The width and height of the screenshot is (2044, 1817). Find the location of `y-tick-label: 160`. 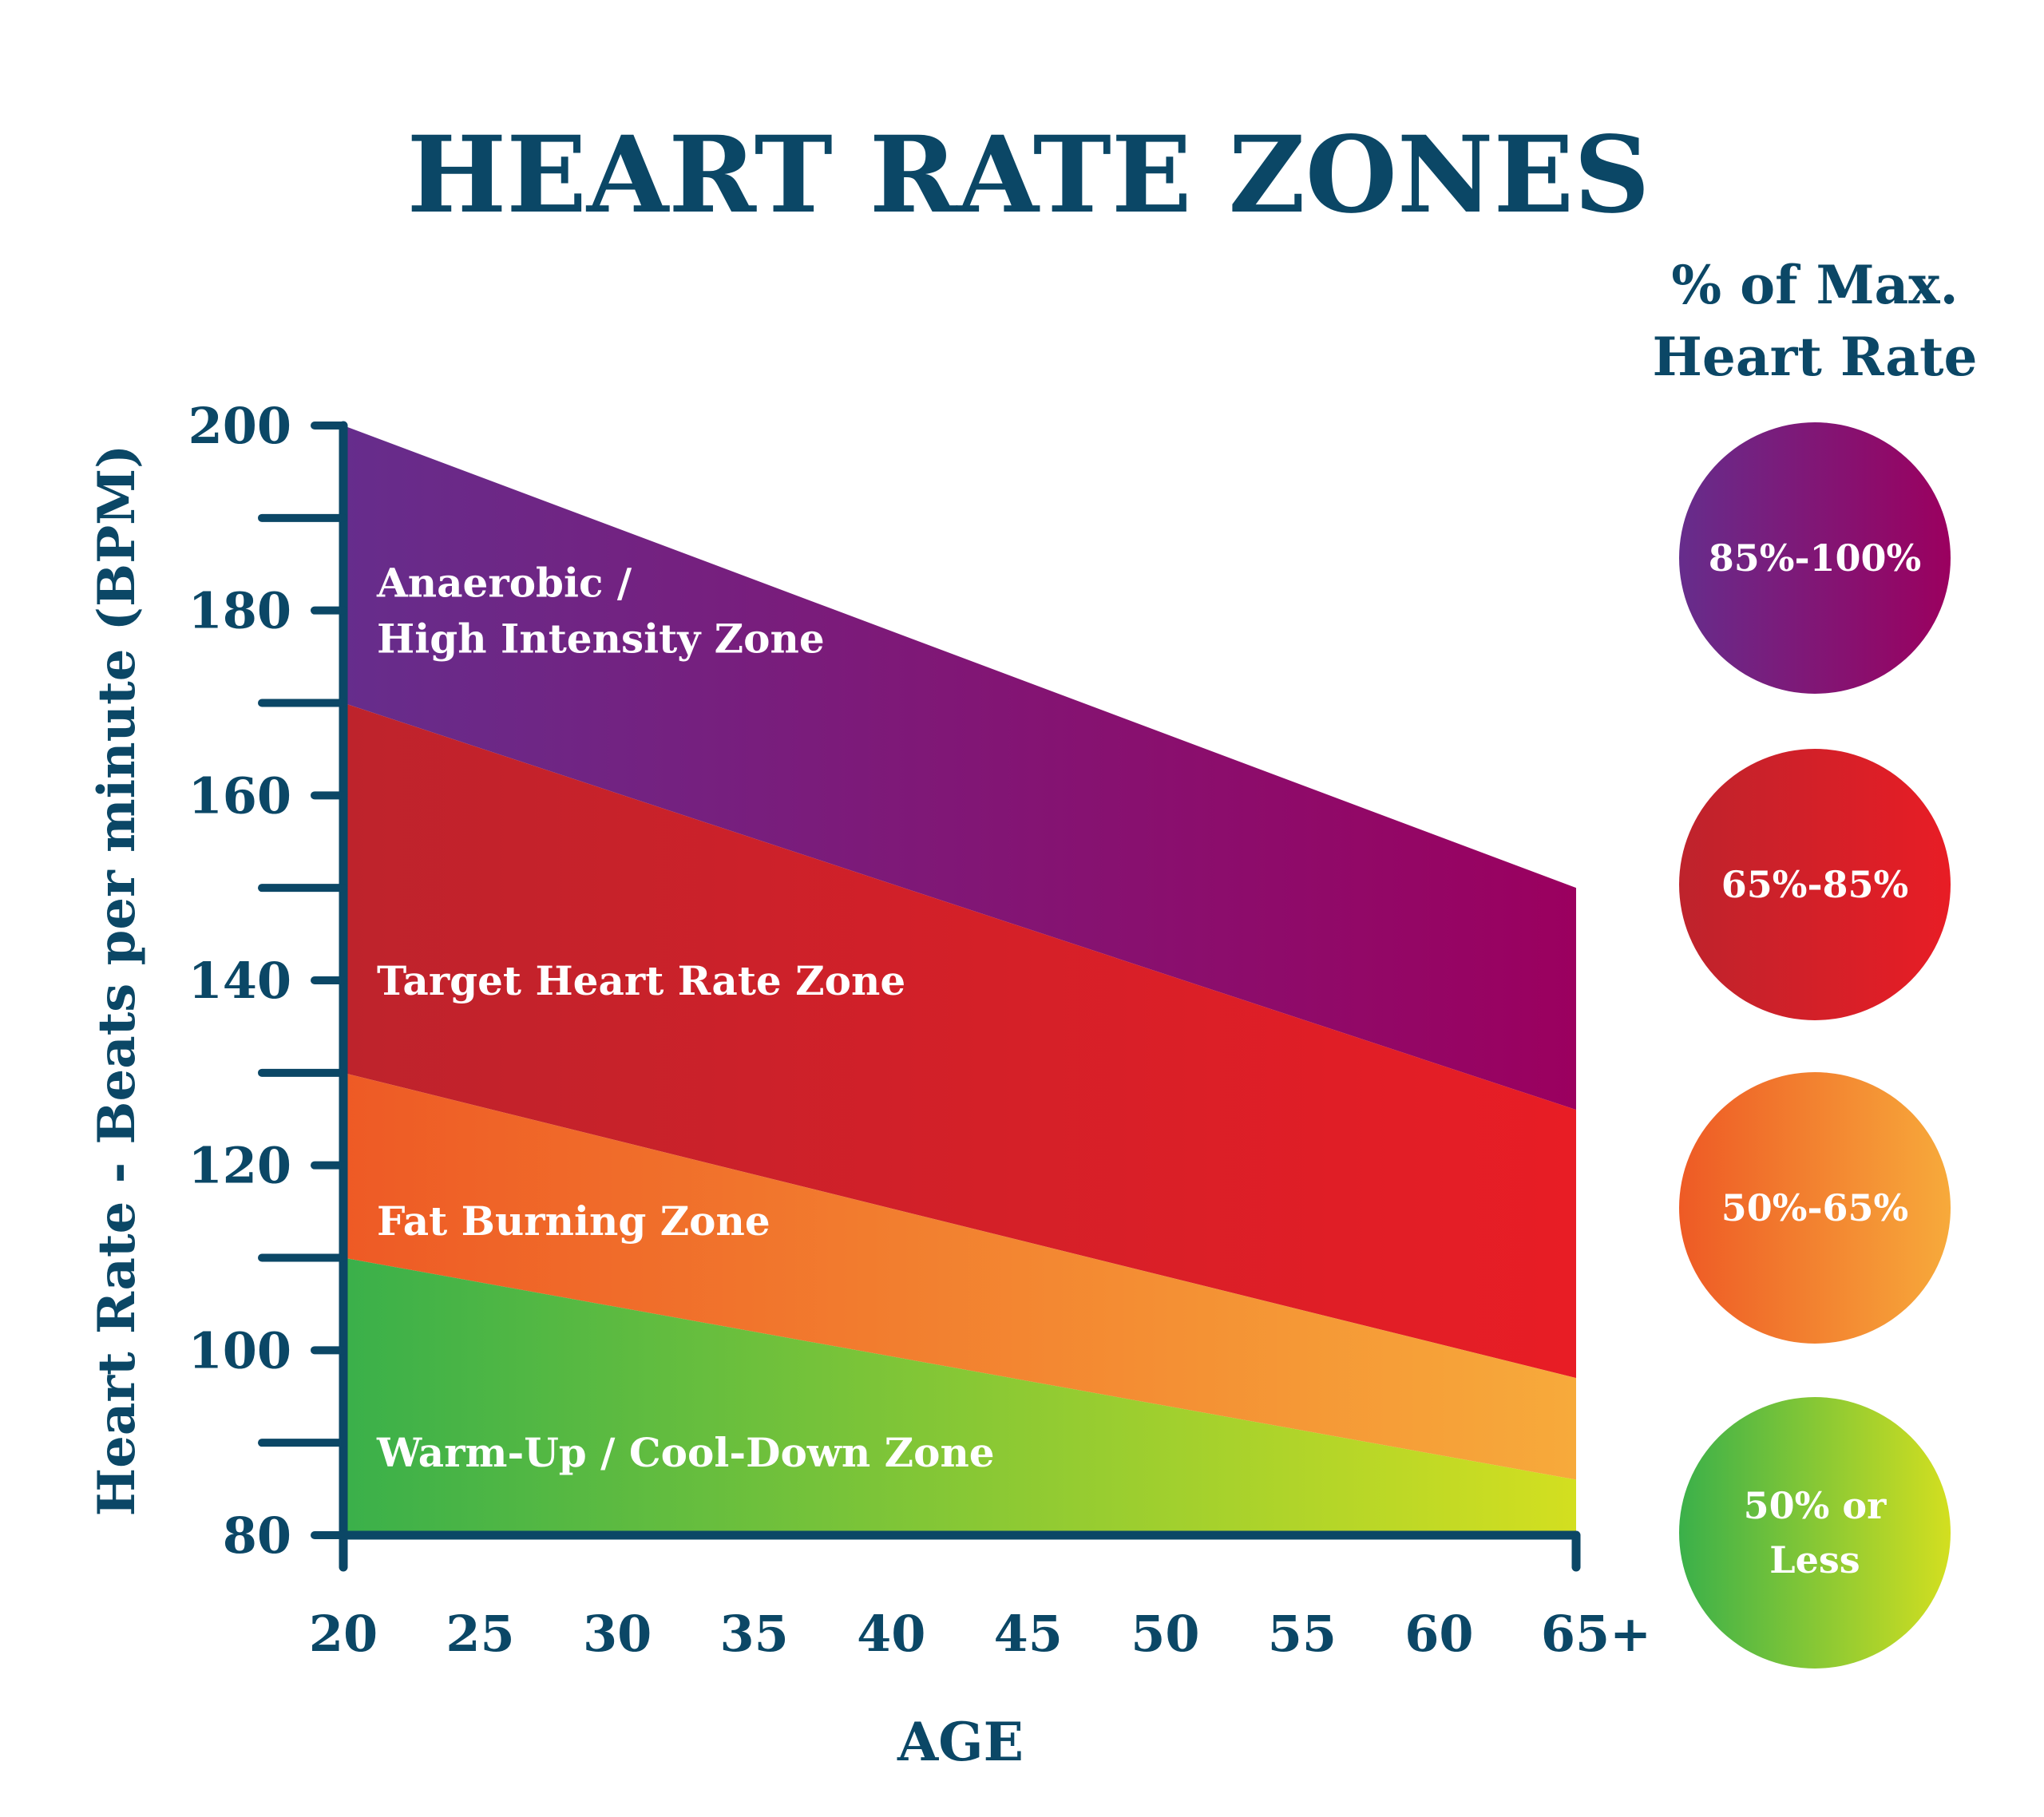

y-tick-label: 160 is located at coordinates (239, 796).